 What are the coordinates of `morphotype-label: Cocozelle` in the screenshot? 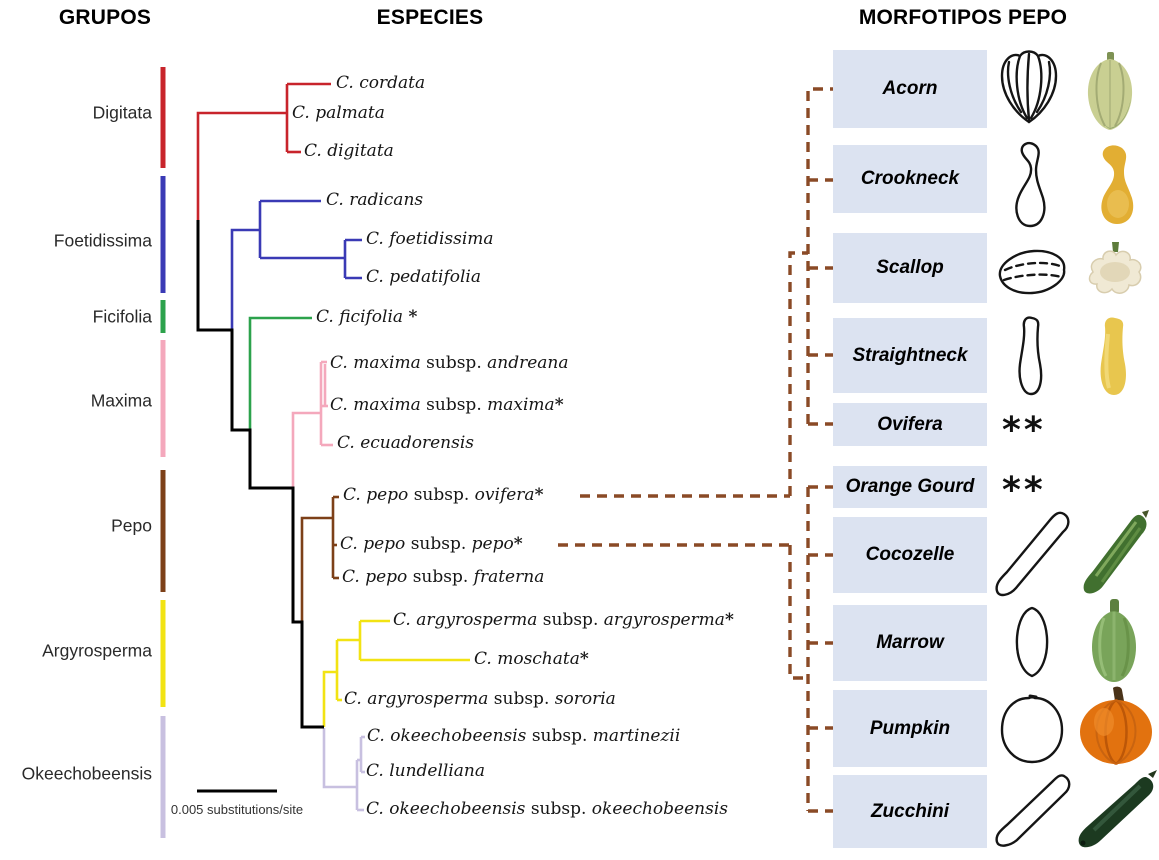 It's located at (910, 554).